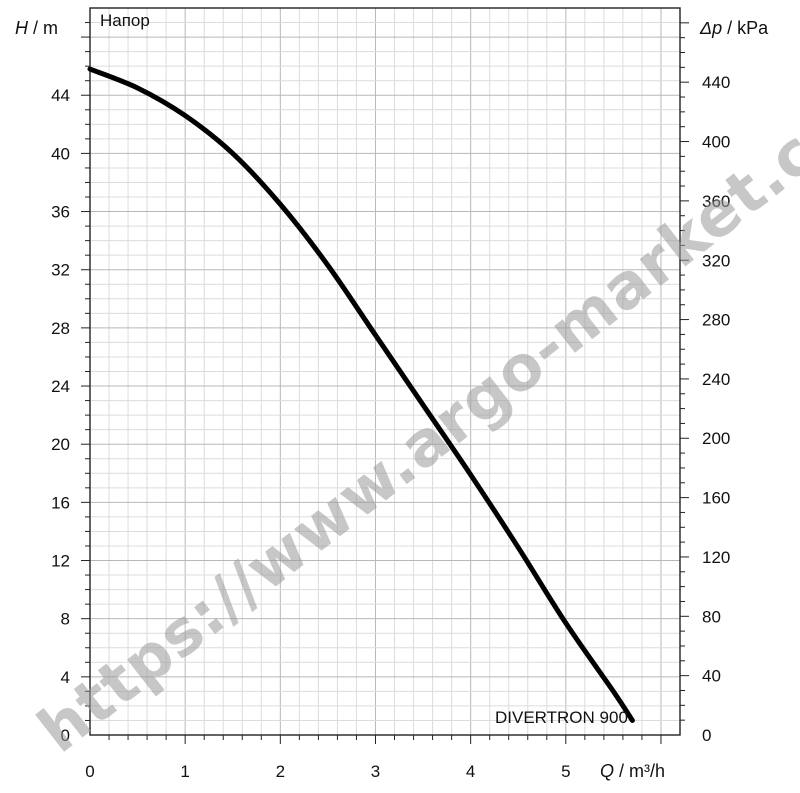 Image resolution: width=800 pixels, height=793 pixels. What do you see at coordinates (639, 771) in the screenshot?
I see `x-axis-unit: / m³/h` at bounding box center [639, 771].